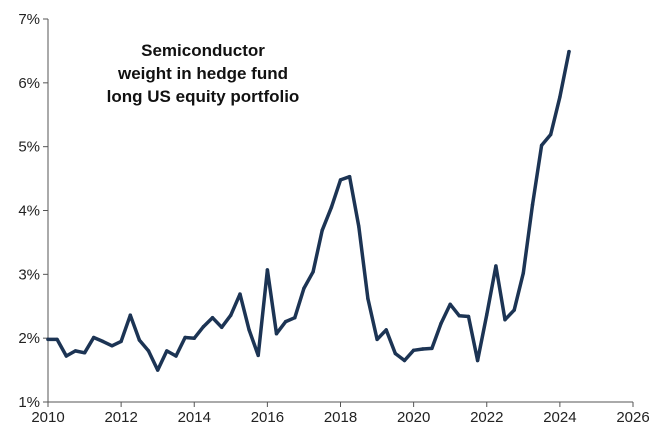 The height and width of the screenshot is (430, 662). Describe the element at coordinates (194, 417) in the screenshot. I see `x-tick-label: 2014` at that location.